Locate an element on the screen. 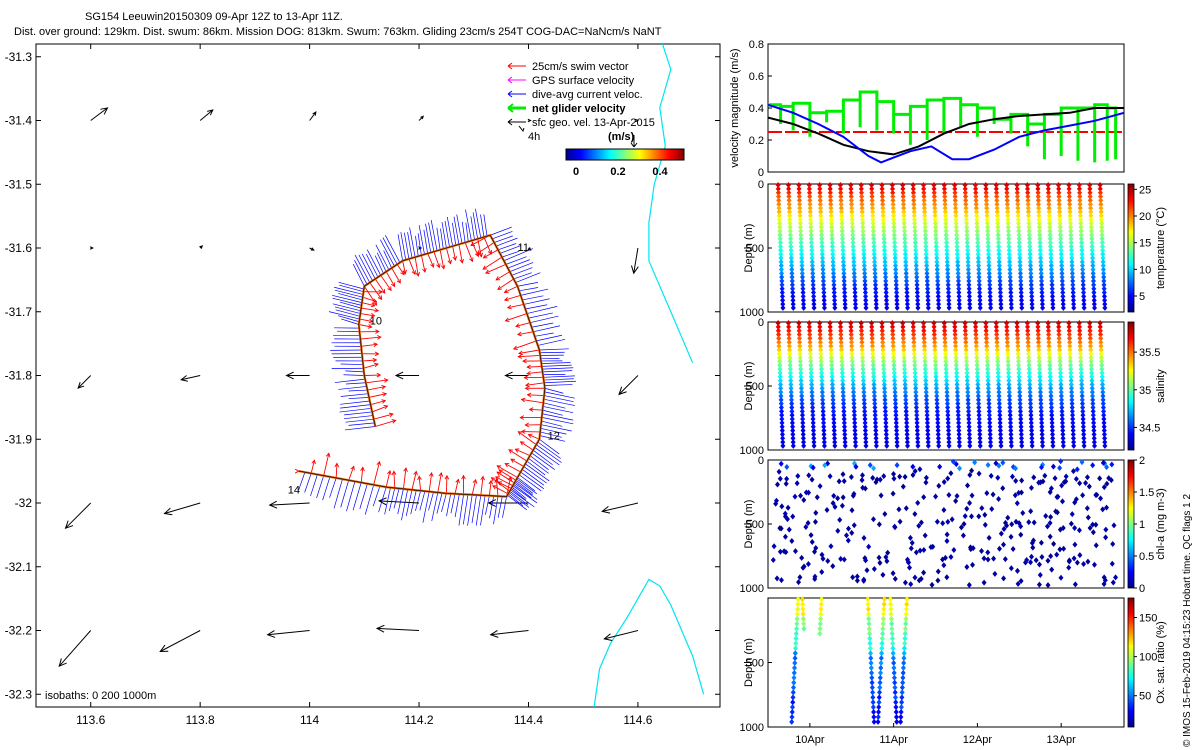  salinity-colorbar-label: 35.5 is located at coordinates (1149, 353).